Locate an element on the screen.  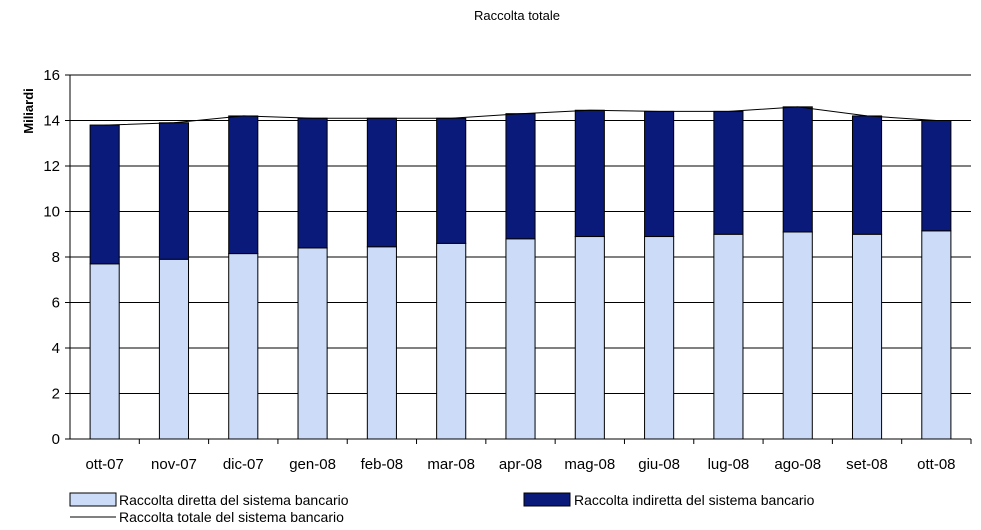
x-tick-label: ott-08 is located at coordinates (936, 464).